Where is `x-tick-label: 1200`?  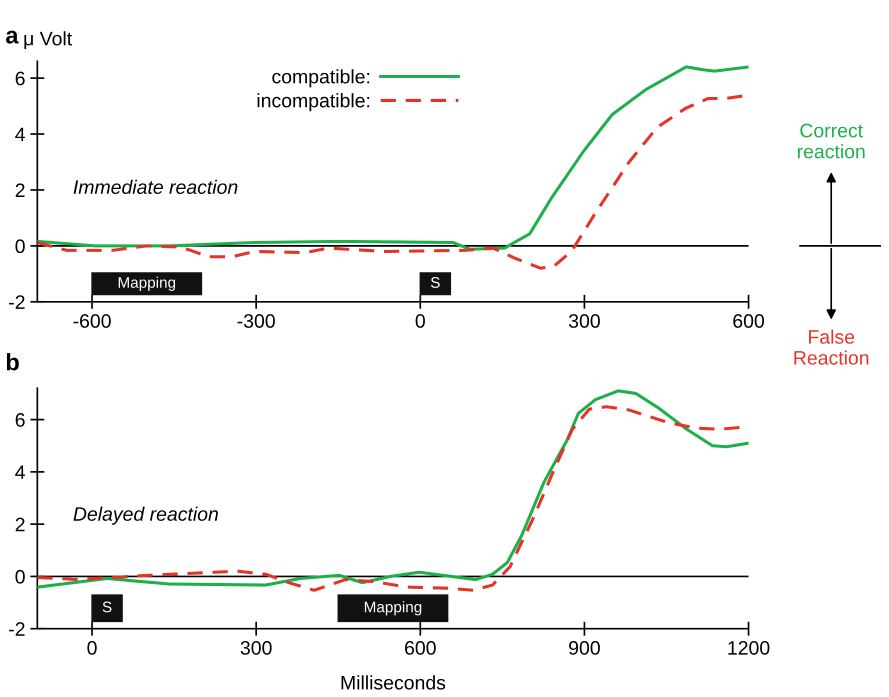 x-tick-label: 1200 is located at coordinates (749, 648).